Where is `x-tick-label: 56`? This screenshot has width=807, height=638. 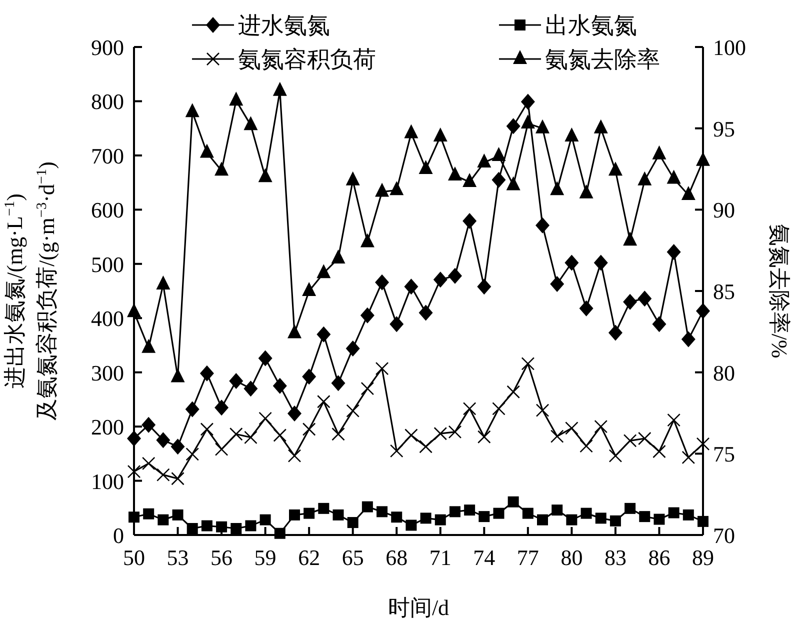 x-tick-label: 56 is located at coordinates (221, 557).